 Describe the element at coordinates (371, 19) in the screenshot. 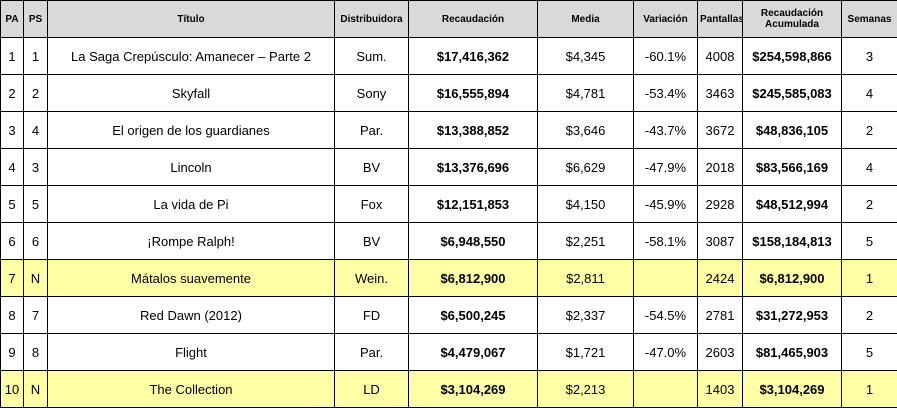

I see `header-distributor: Distribuidora` at that location.